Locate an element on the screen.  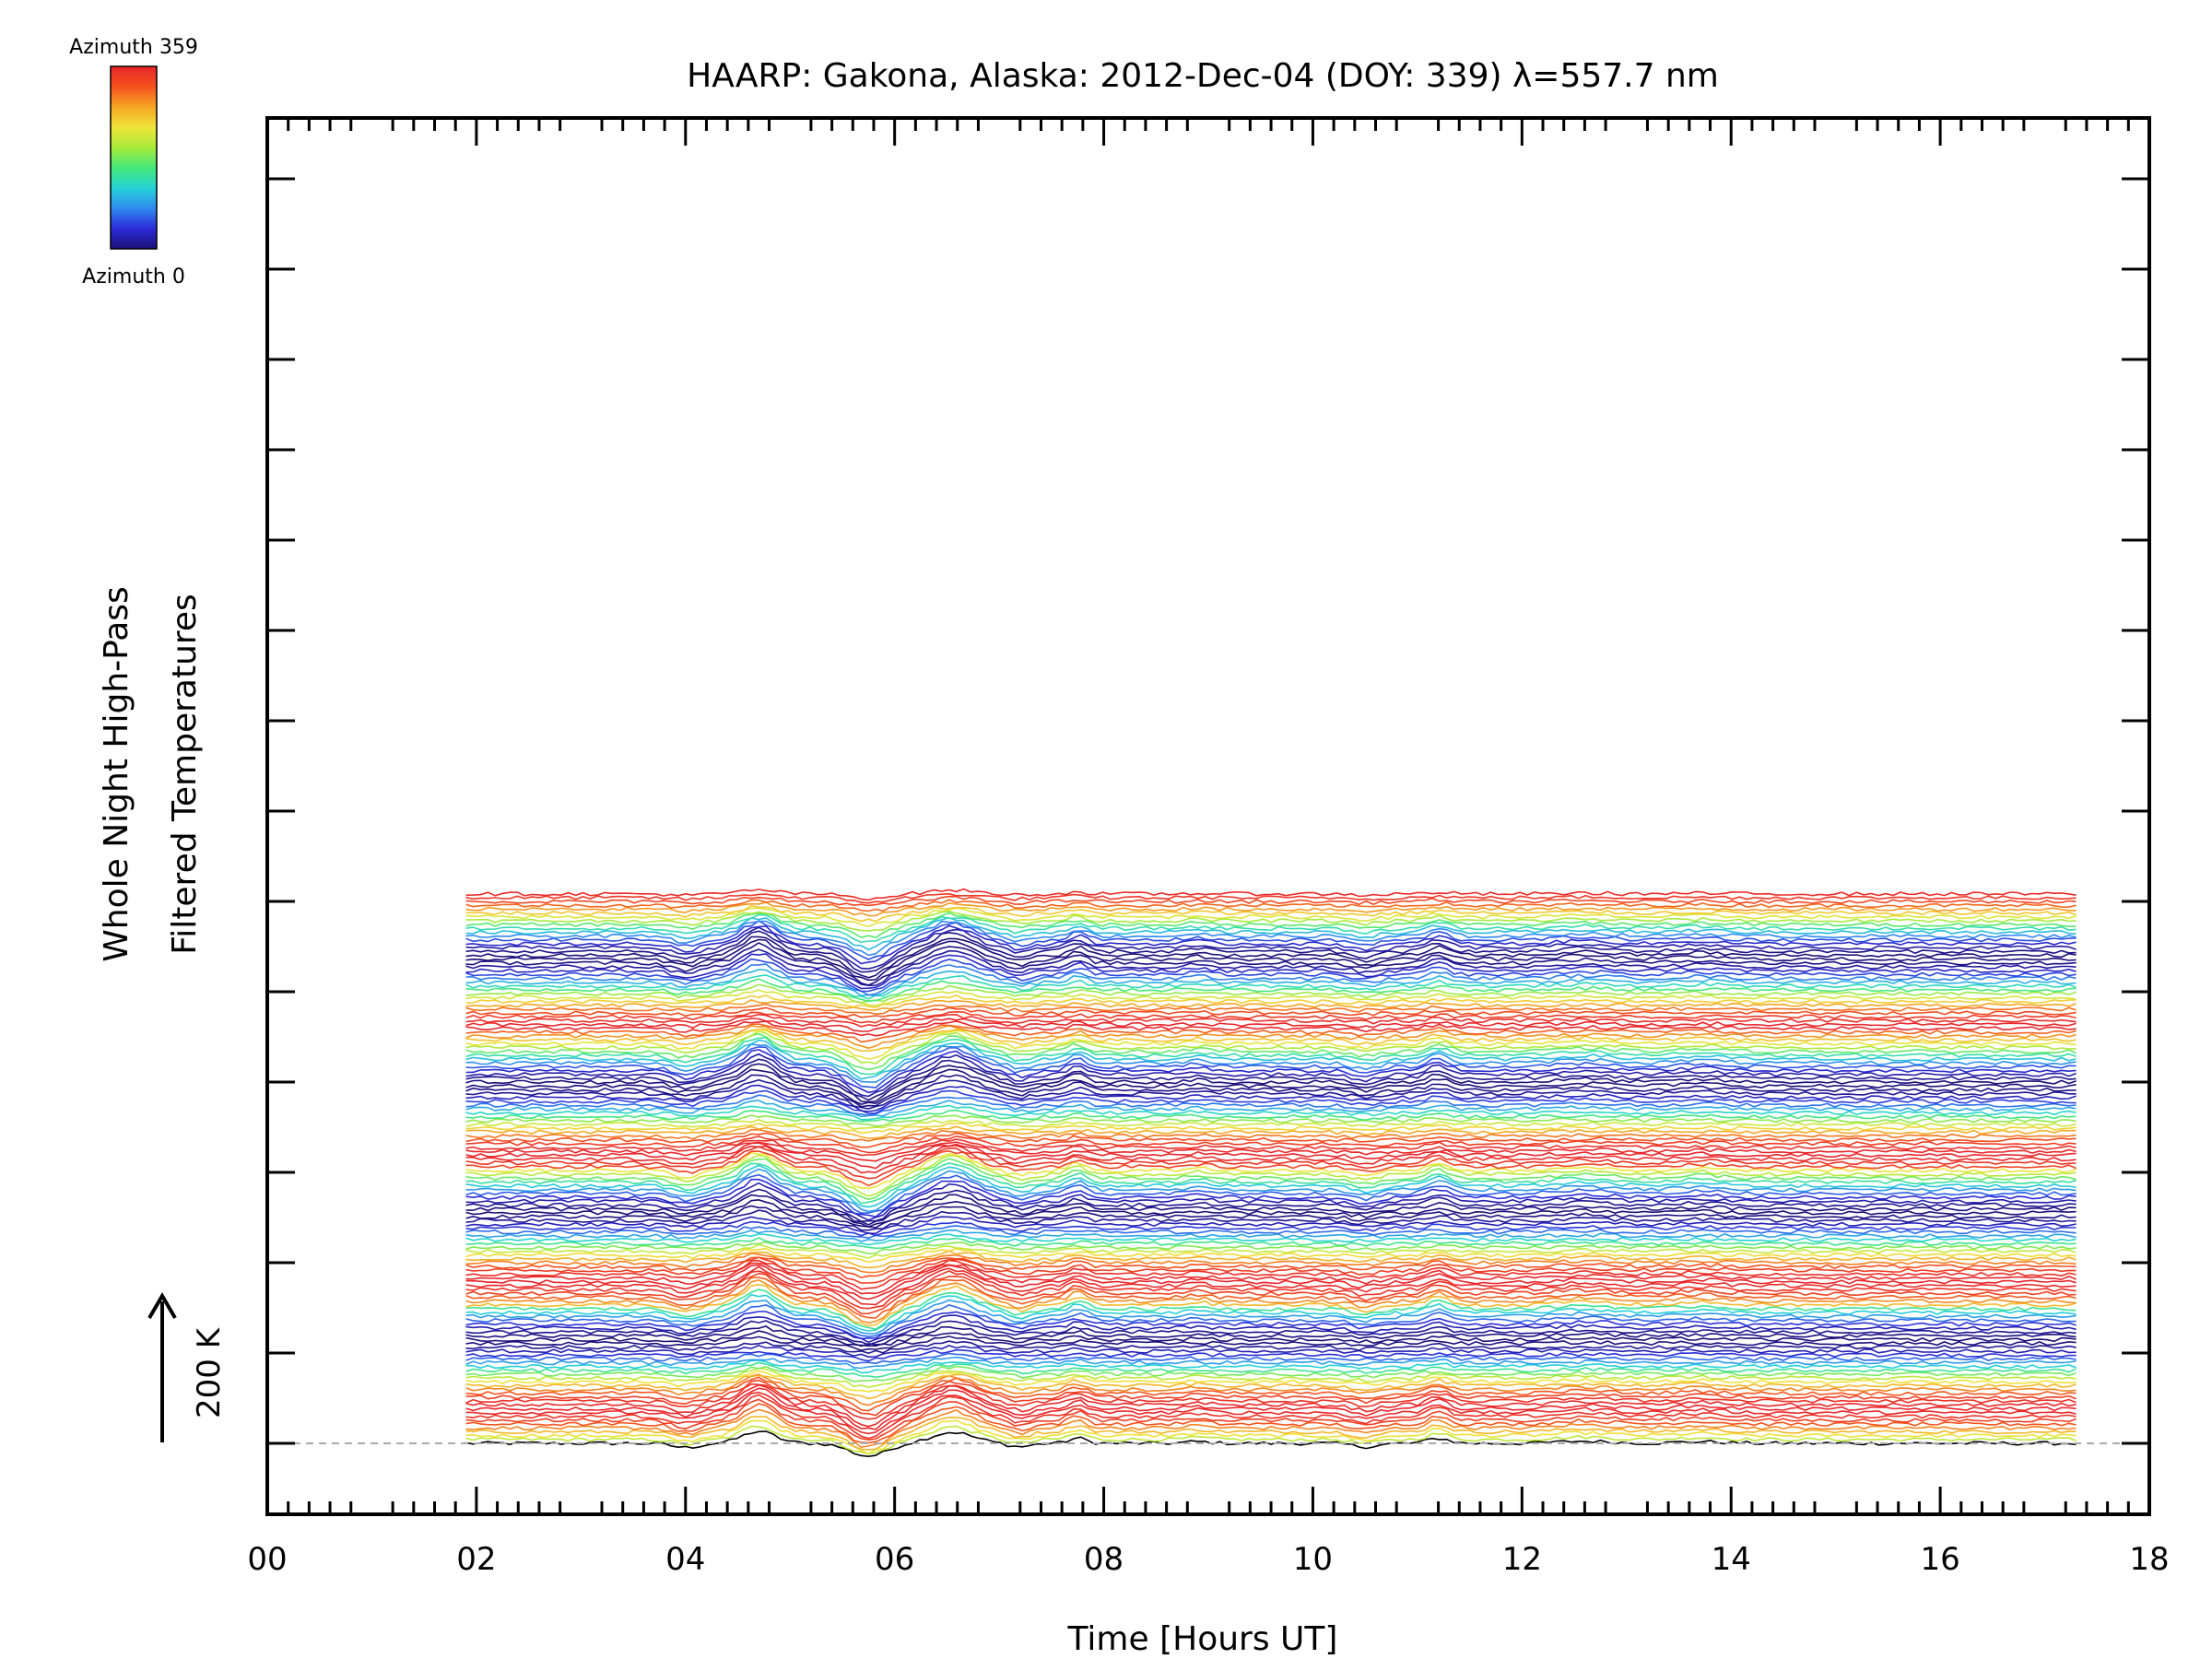
scale-bar: 200 K is located at coordinates (187, 1367).